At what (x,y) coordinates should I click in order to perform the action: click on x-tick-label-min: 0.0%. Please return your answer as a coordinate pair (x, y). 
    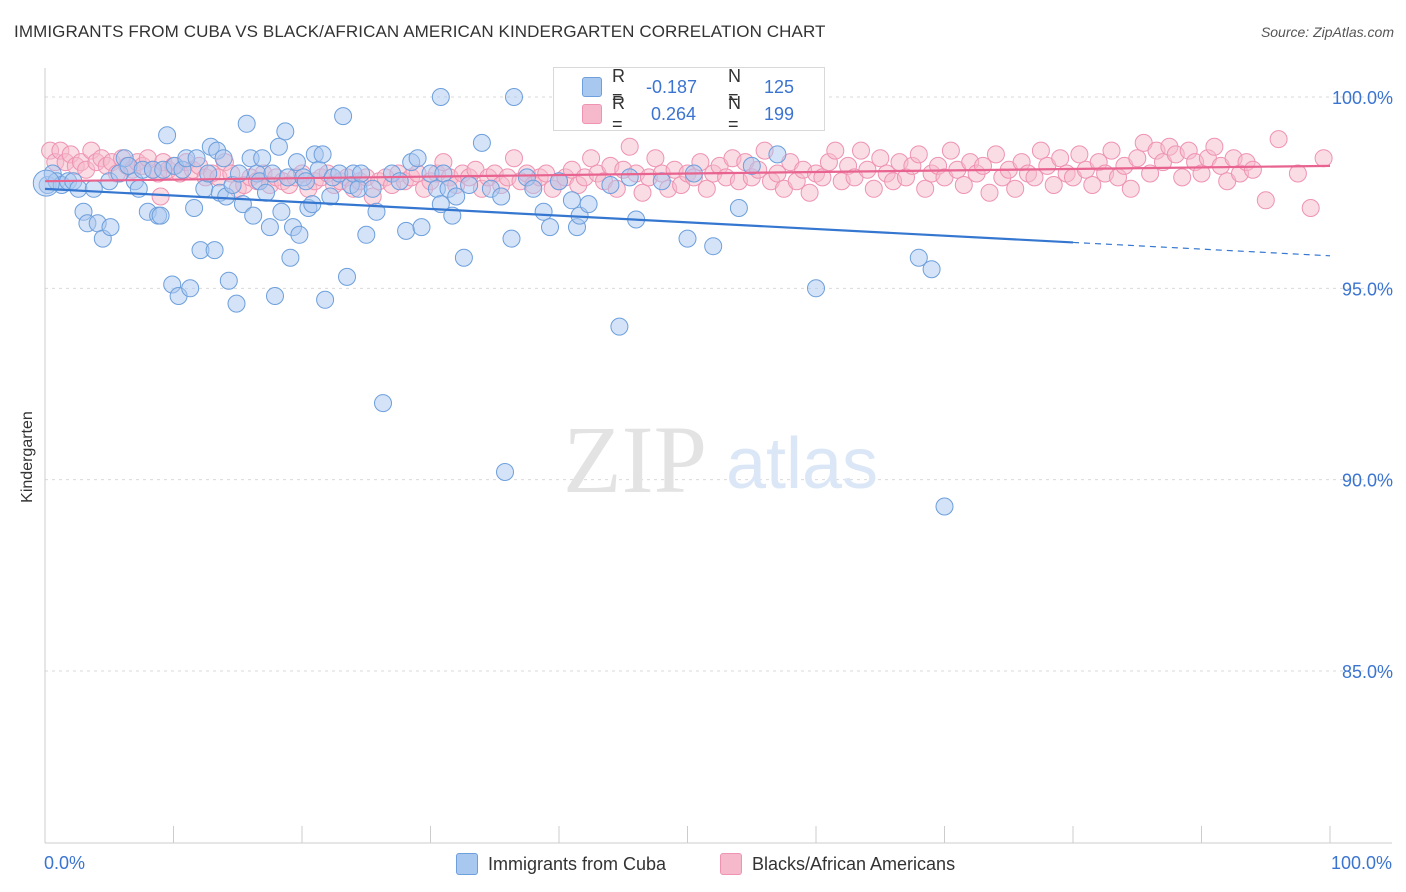
    Looking at the image, I should click on (64, 863).